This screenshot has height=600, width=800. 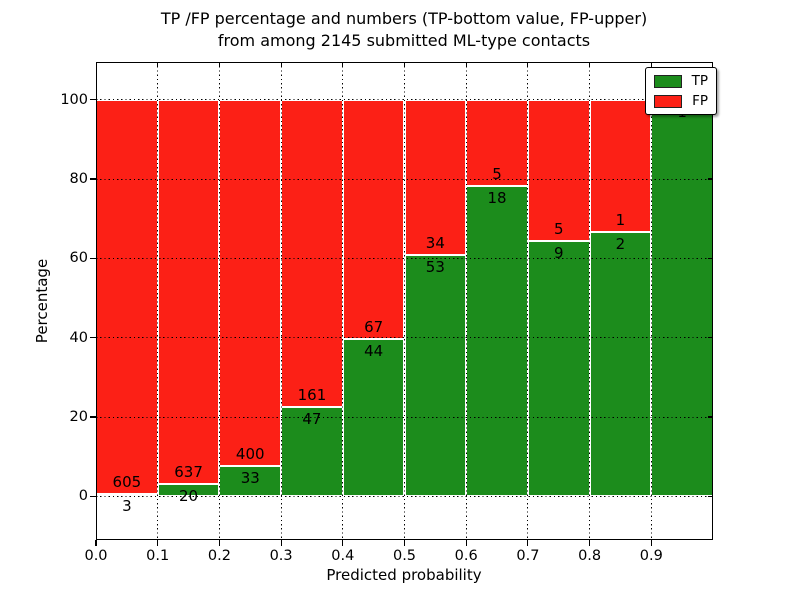 What do you see at coordinates (435, 266) in the screenshot?
I see `tp-count-label: 53` at bounding box center [435, 266].